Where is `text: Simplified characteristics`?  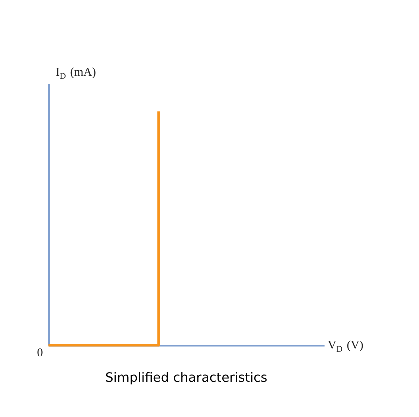
text: Simplified characteristics is located at coordinates (186, 378).